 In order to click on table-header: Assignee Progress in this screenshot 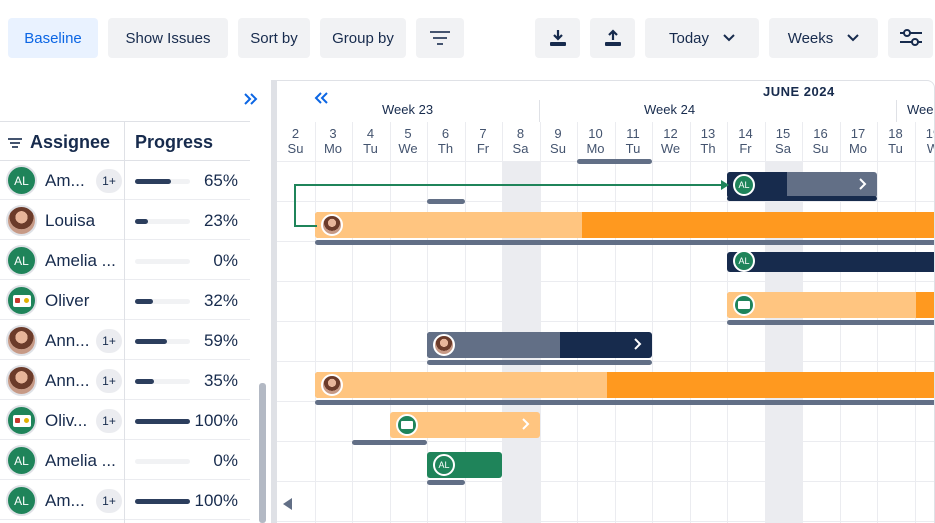, I will do `click(125, 141)`.